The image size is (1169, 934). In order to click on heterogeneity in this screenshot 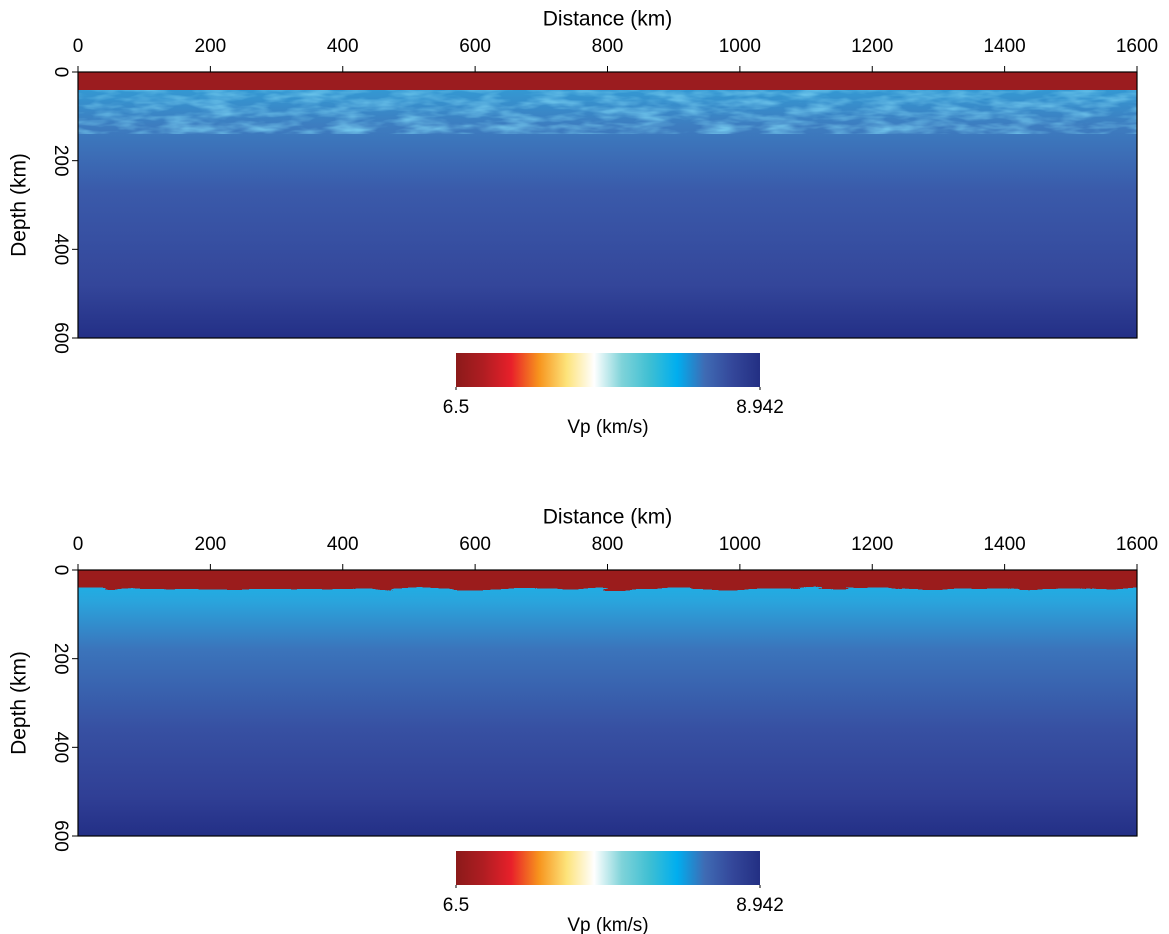, I will do `click(607, 112)`.